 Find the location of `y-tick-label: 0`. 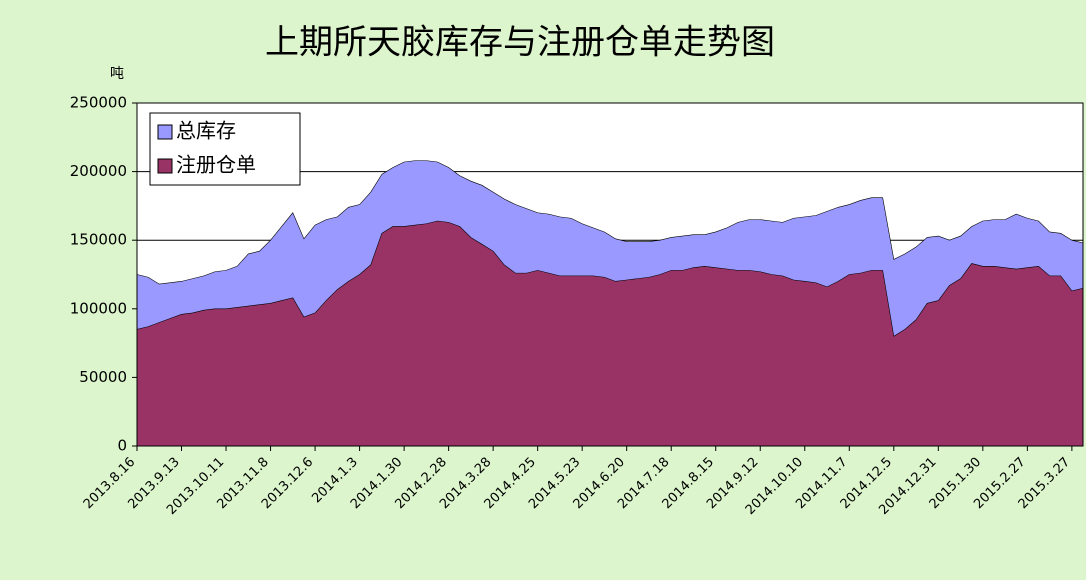

y-tick-label: 0 is located at coordinates (122, 446).